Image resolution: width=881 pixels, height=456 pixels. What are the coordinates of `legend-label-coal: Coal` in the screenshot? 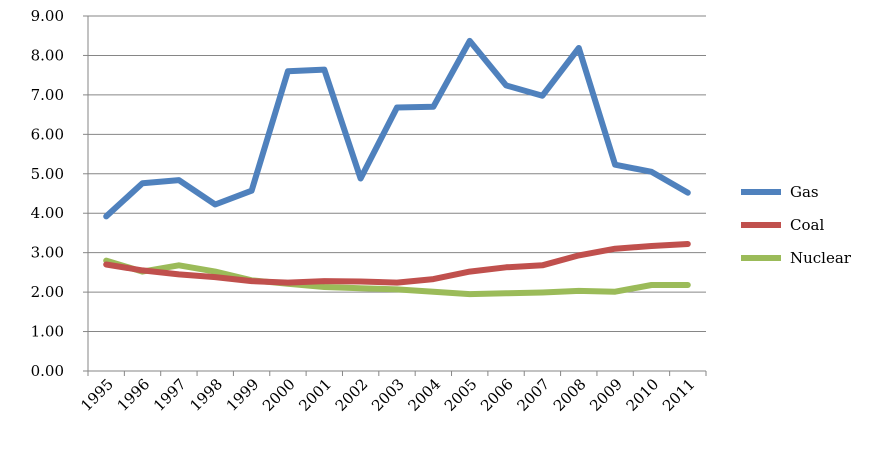 It's located at (807, 225).